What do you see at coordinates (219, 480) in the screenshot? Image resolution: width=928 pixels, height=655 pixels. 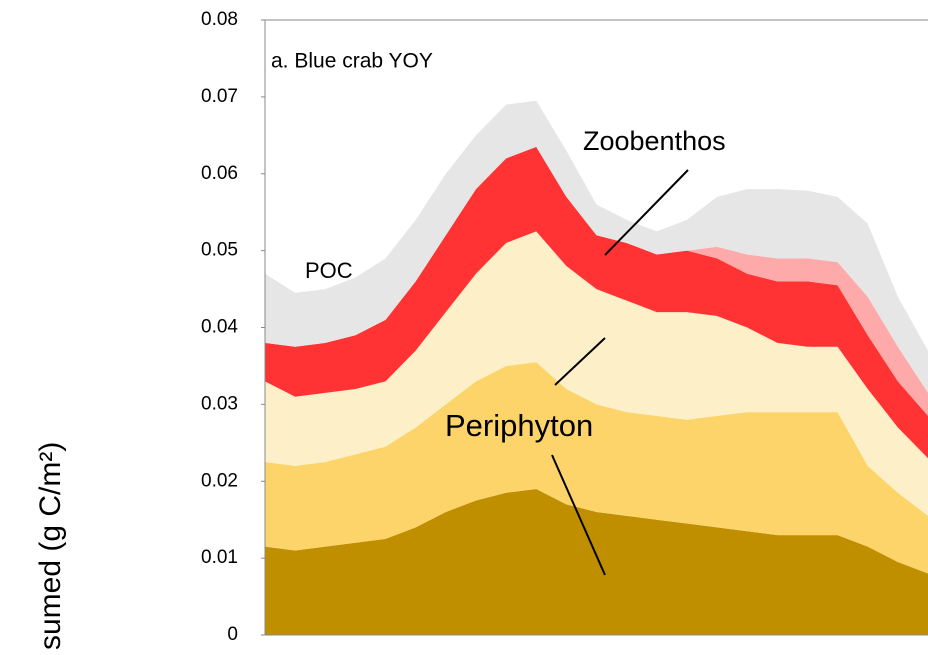 I see `y-tick-label: 0.02` at bounding box center [219, 480].